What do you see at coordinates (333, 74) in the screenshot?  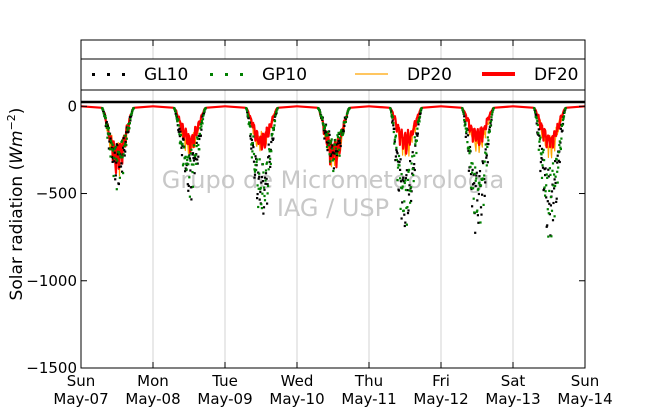 I see `legend: GL10 GP10 DP20 DF20` at bounding box center [333, 74].